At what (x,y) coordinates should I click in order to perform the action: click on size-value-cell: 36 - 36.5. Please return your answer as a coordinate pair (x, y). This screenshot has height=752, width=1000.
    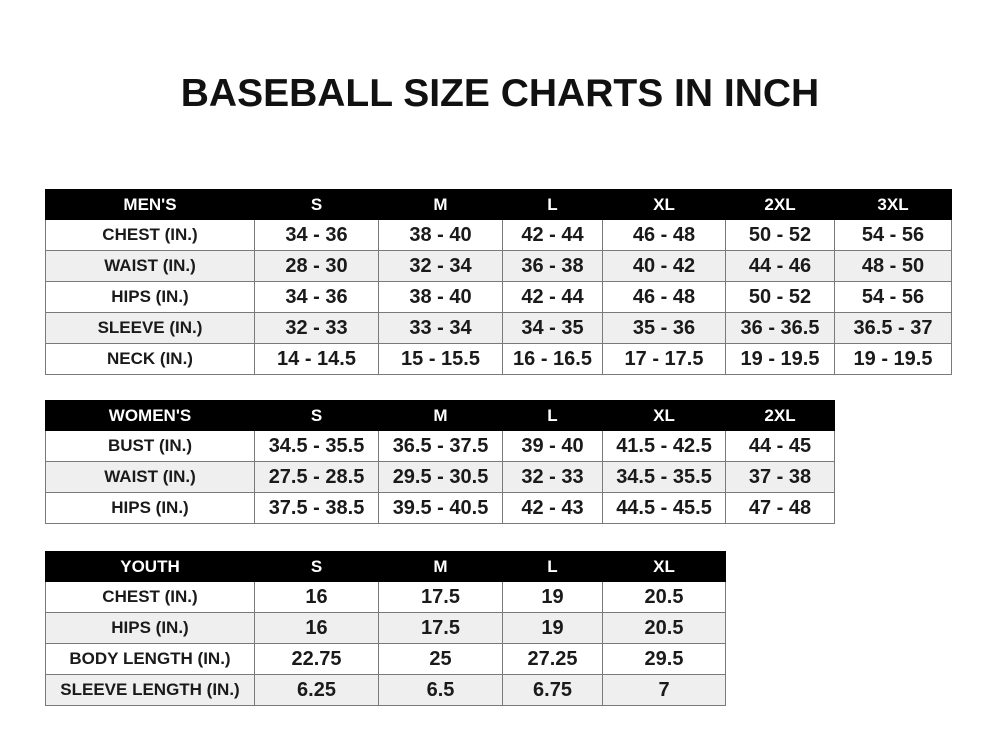
    Looking at the image, I should click on (780, 328).